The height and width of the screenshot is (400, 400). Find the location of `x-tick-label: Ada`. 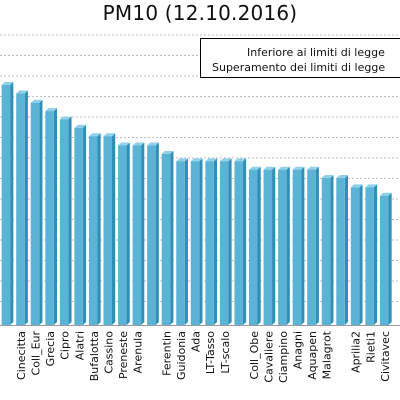

x-tick-label: Ada is located at coordinates (196, 341).